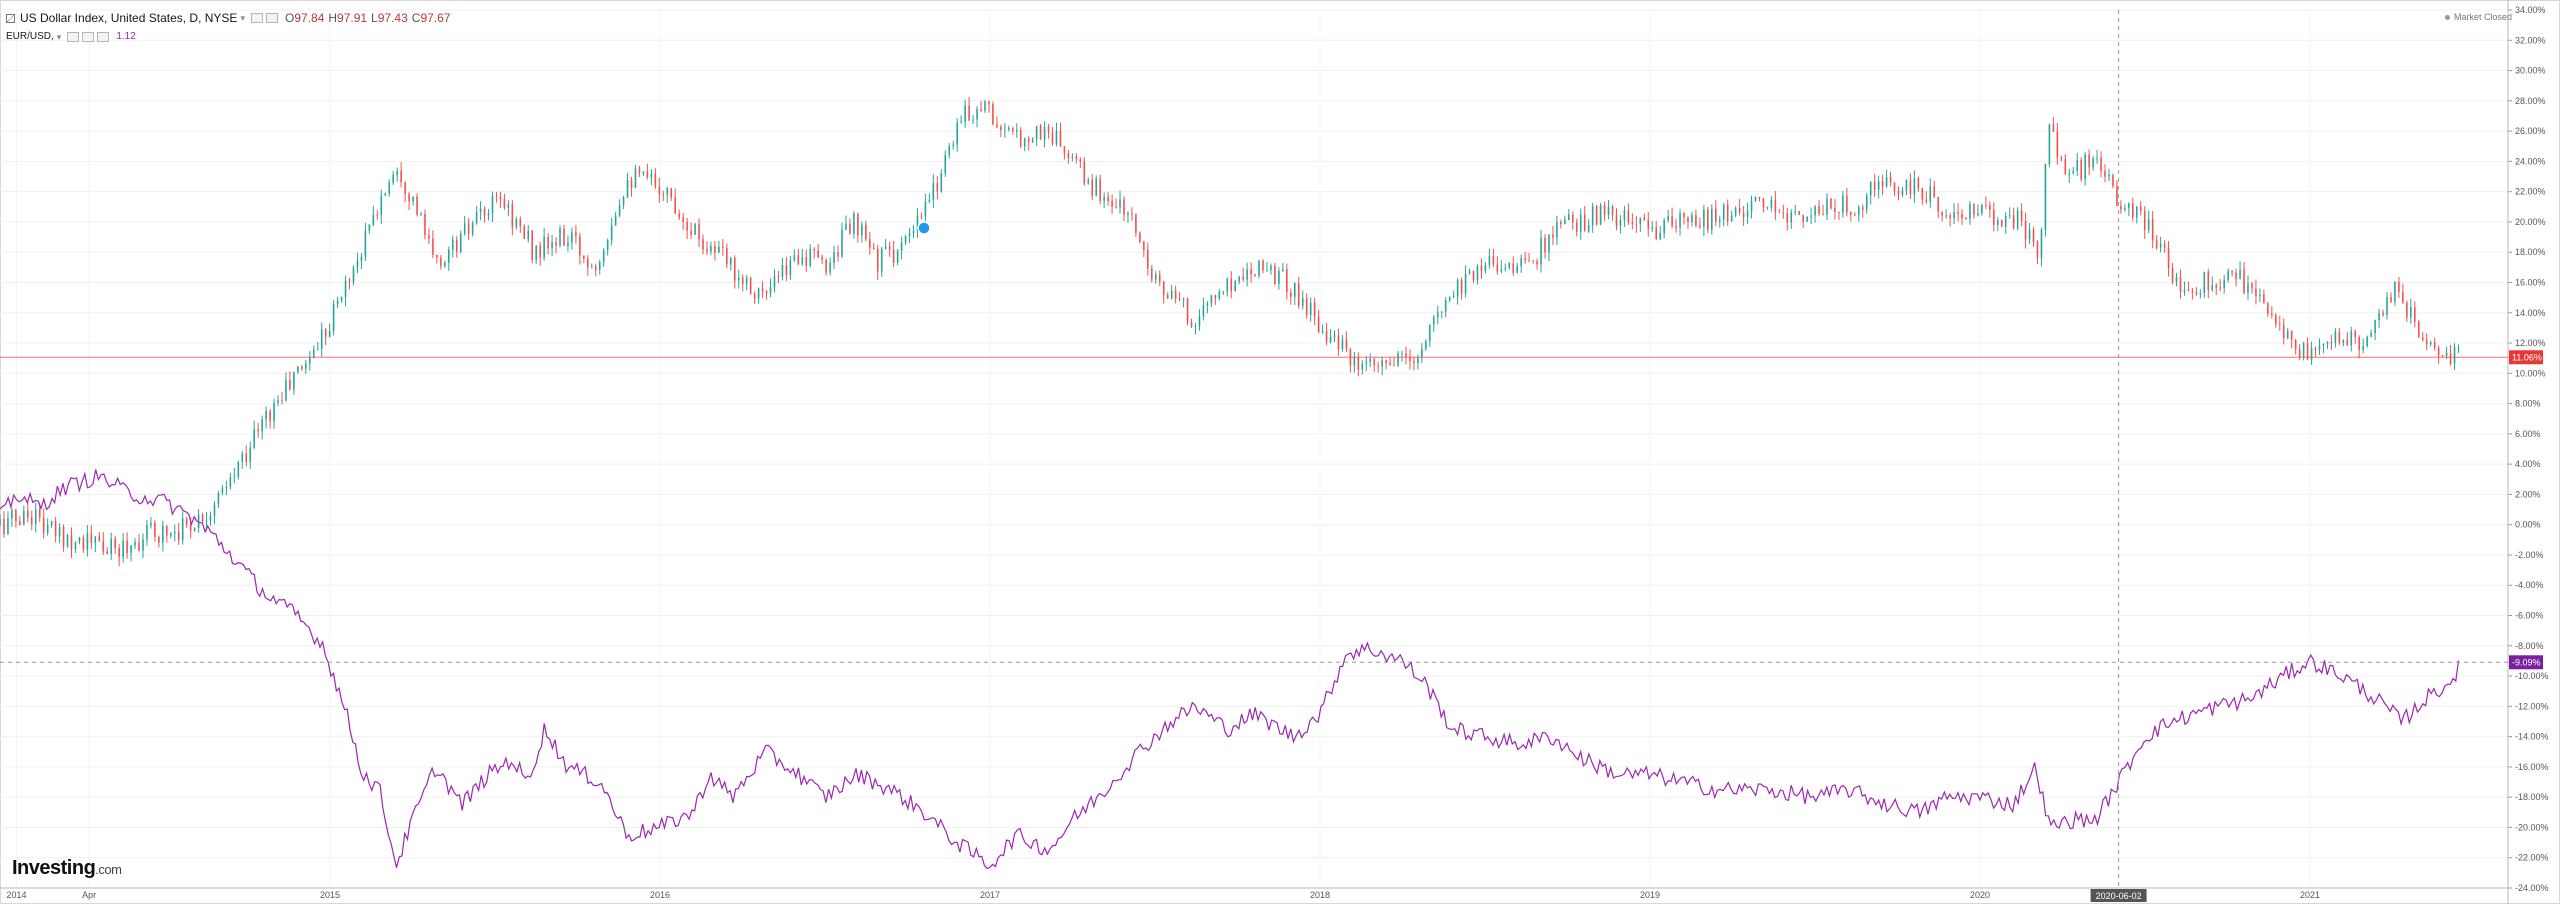 The image size is (2560, 904). What do you see at coordinates (59, 37) in the screenshot?
I see `compare-chevron-down-icon: ▾` at bounding box center [59, 37].